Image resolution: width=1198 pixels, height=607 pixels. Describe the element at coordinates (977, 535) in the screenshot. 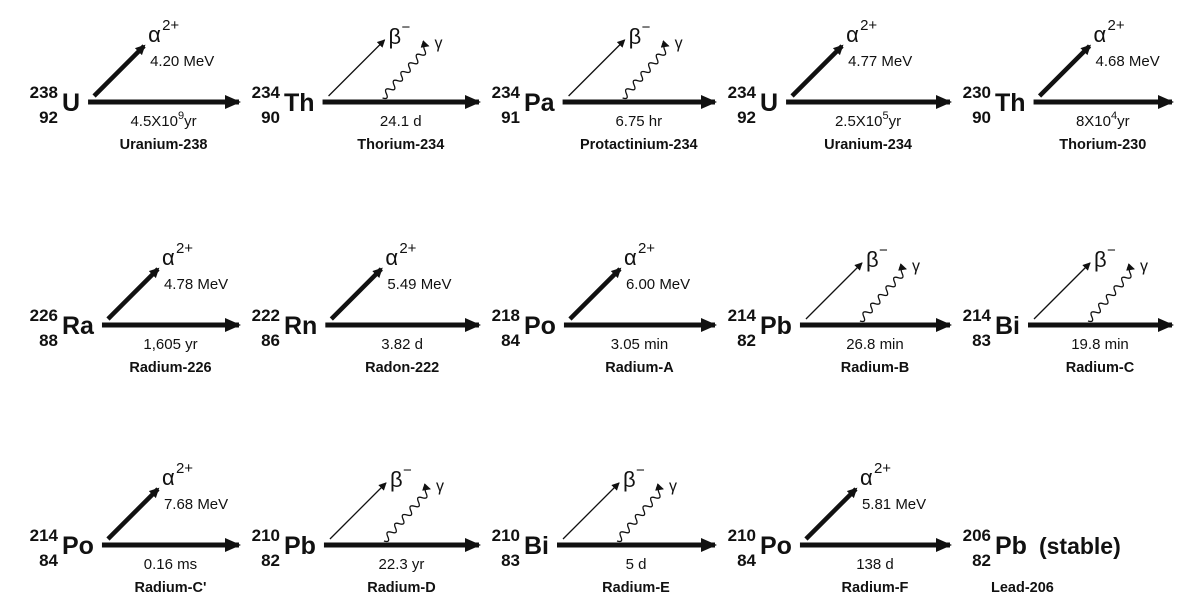

I see `mass-number: 206` at that location.